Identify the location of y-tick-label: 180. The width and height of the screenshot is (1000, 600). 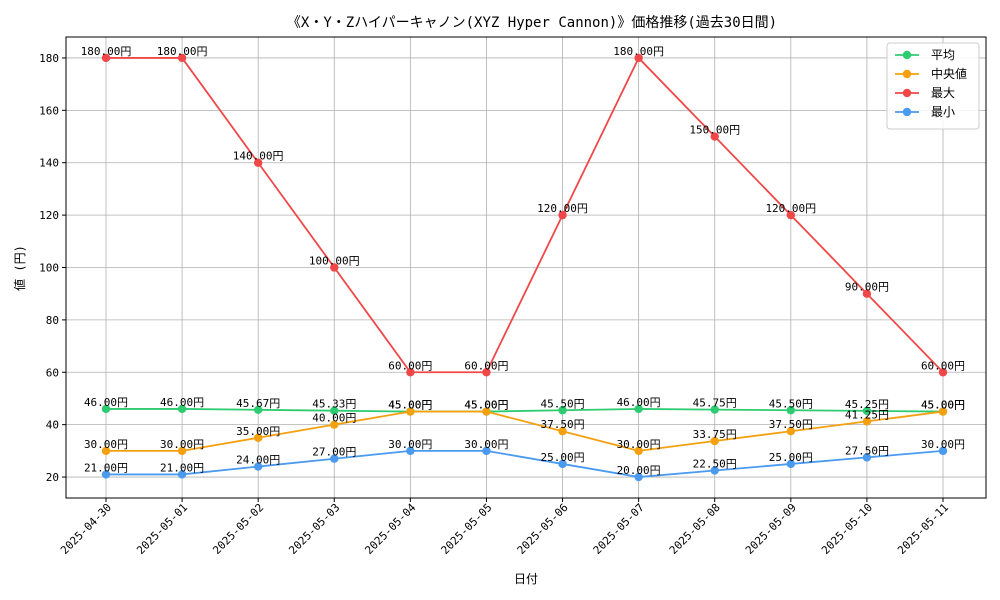
(49, 58).